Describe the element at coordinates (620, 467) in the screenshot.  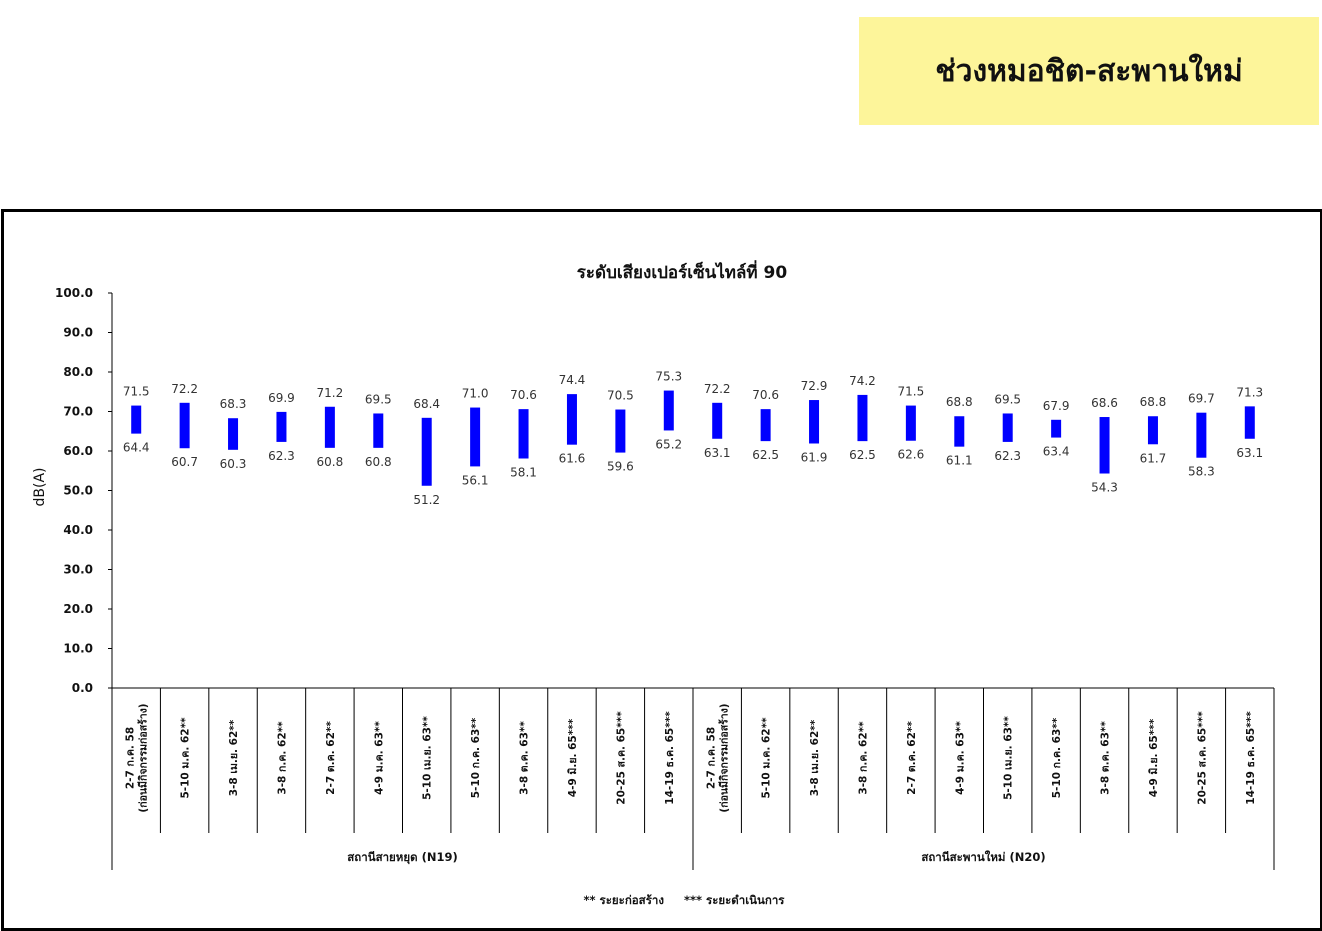
I see `low-value-label: 59.6` at that location.